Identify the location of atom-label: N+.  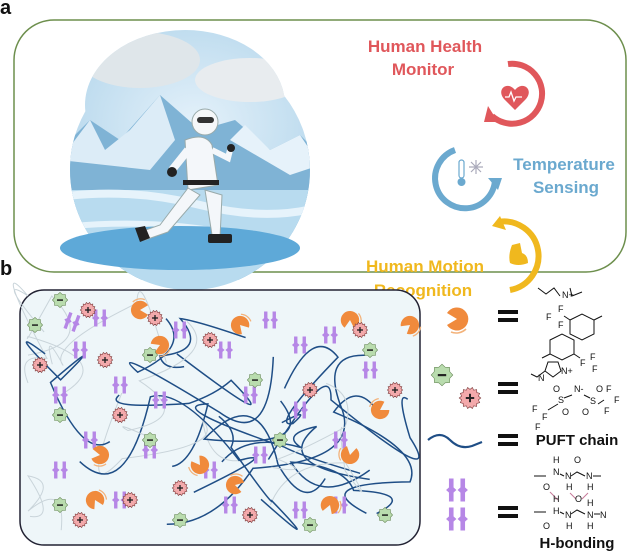
(567, 371).